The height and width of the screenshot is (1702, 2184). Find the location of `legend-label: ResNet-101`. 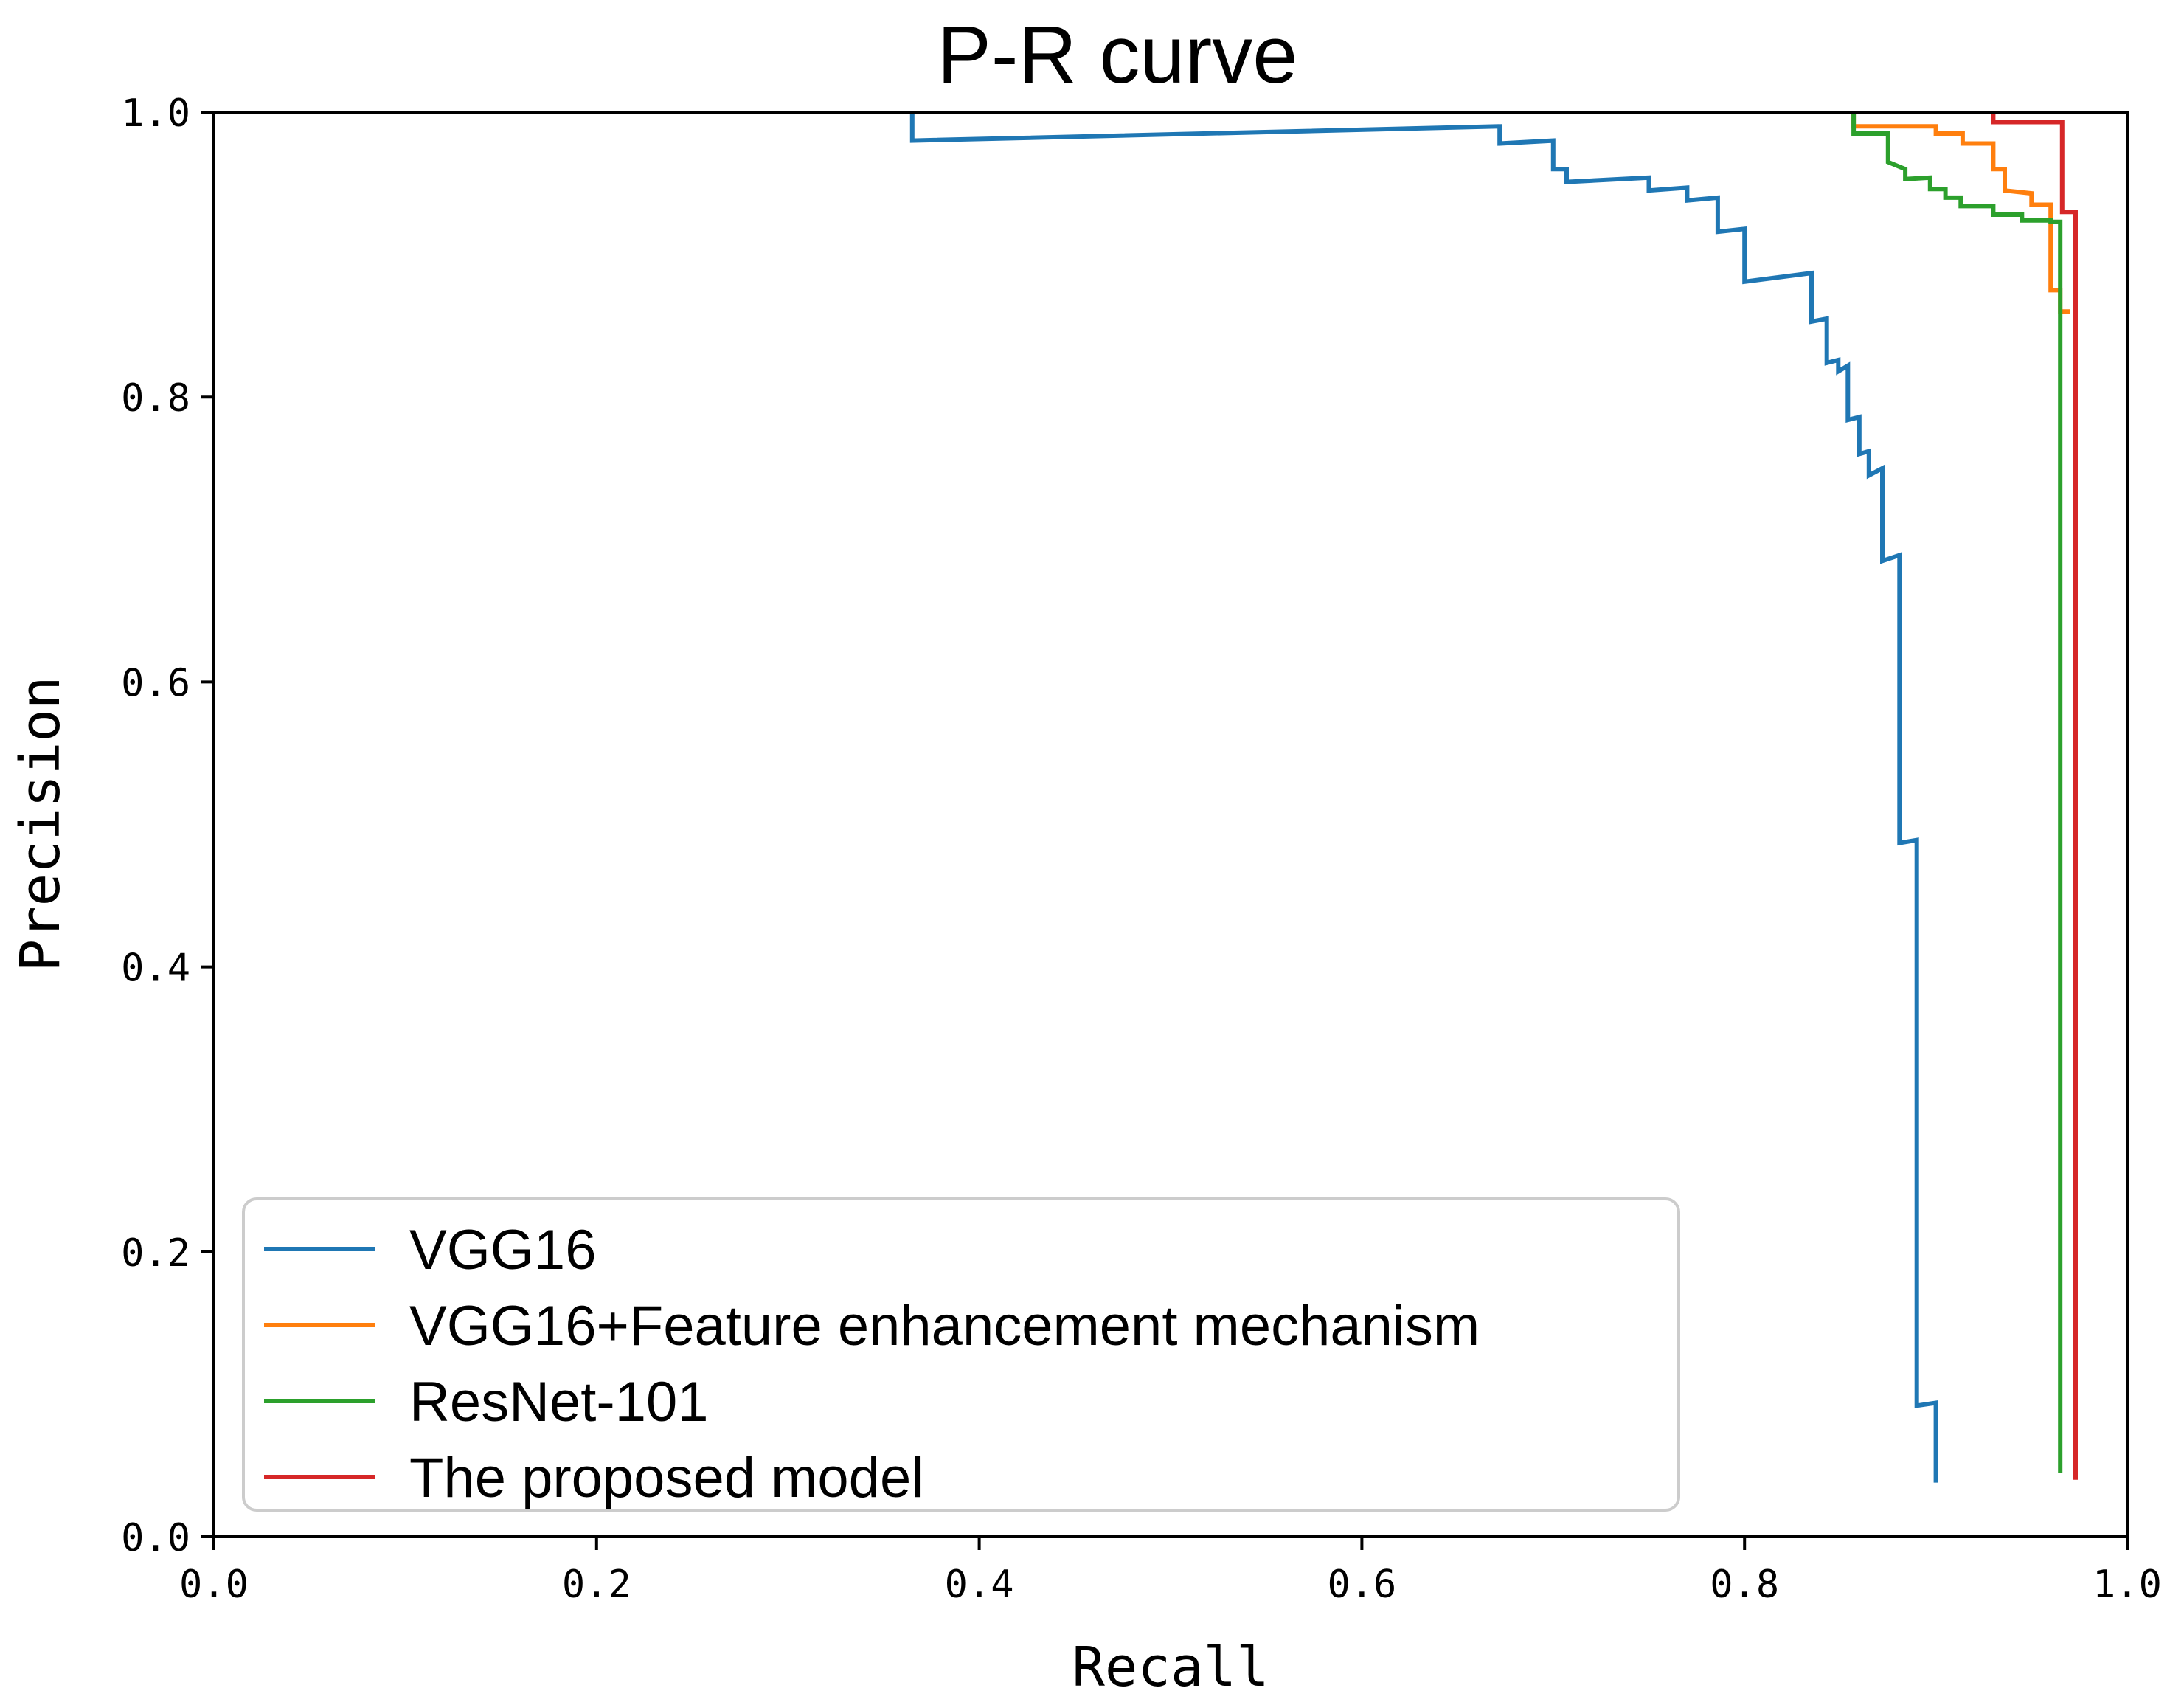

legend-label: ResNet-101 is located at coordinates (559, 1402).